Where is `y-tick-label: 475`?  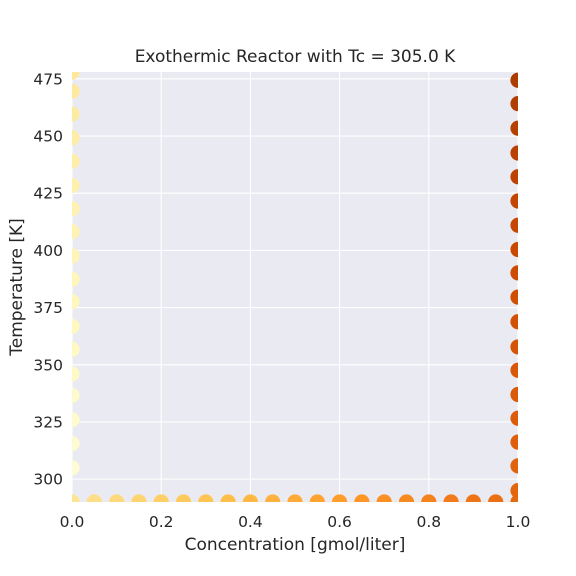
y-tick-label: 475 is located at coordinates (48, 79).